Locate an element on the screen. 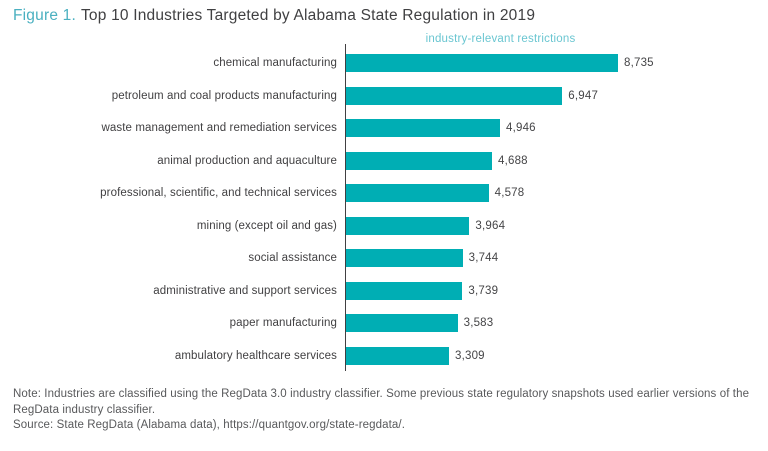 This screenshot has height=451, width=768. value-label: 4,946 is located at coordinates (521, 128).